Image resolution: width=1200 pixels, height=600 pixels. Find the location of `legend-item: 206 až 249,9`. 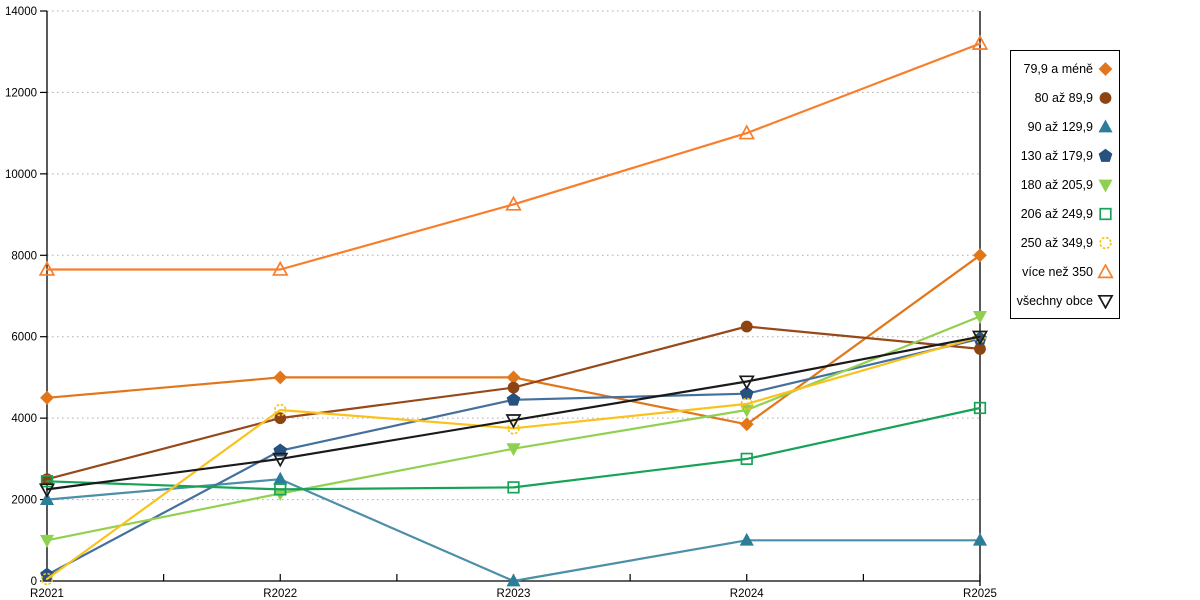

legend-item: 206 až 249,9 is located at coordinates (1065, 213).